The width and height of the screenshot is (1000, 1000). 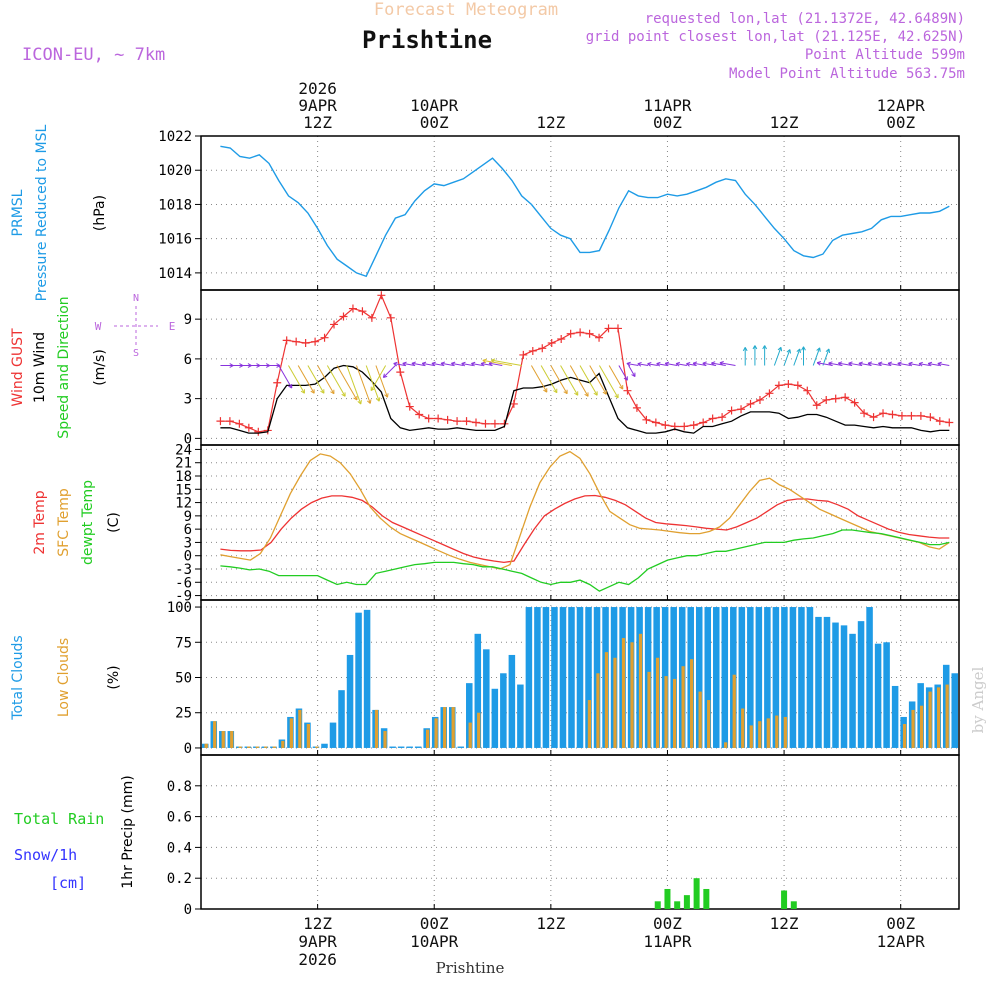 What do you see at coordinates (434, 122) in the screenshot?
I see `top-time-label: 00Z` at bounding box center [434, 122].